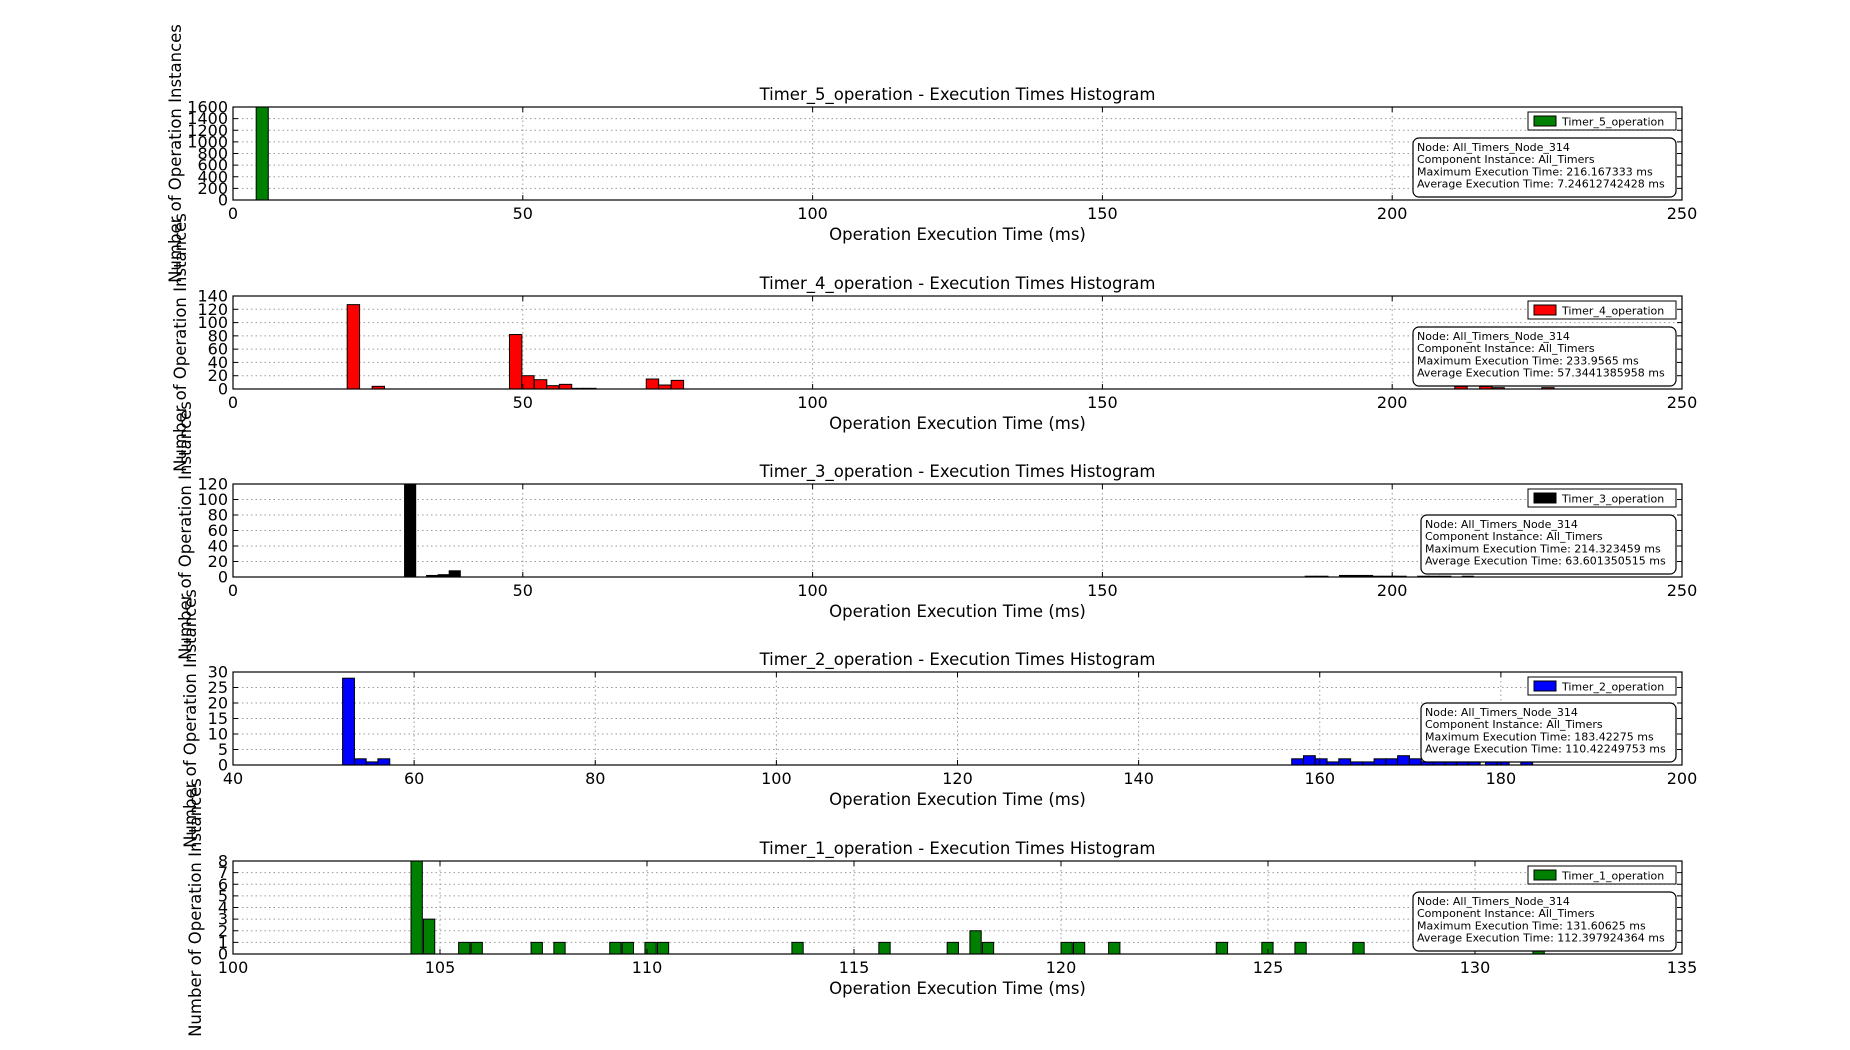  Describe the element at coordinates (212, 153) in the screenshot. I see `y-tick-label: 800` at that location.